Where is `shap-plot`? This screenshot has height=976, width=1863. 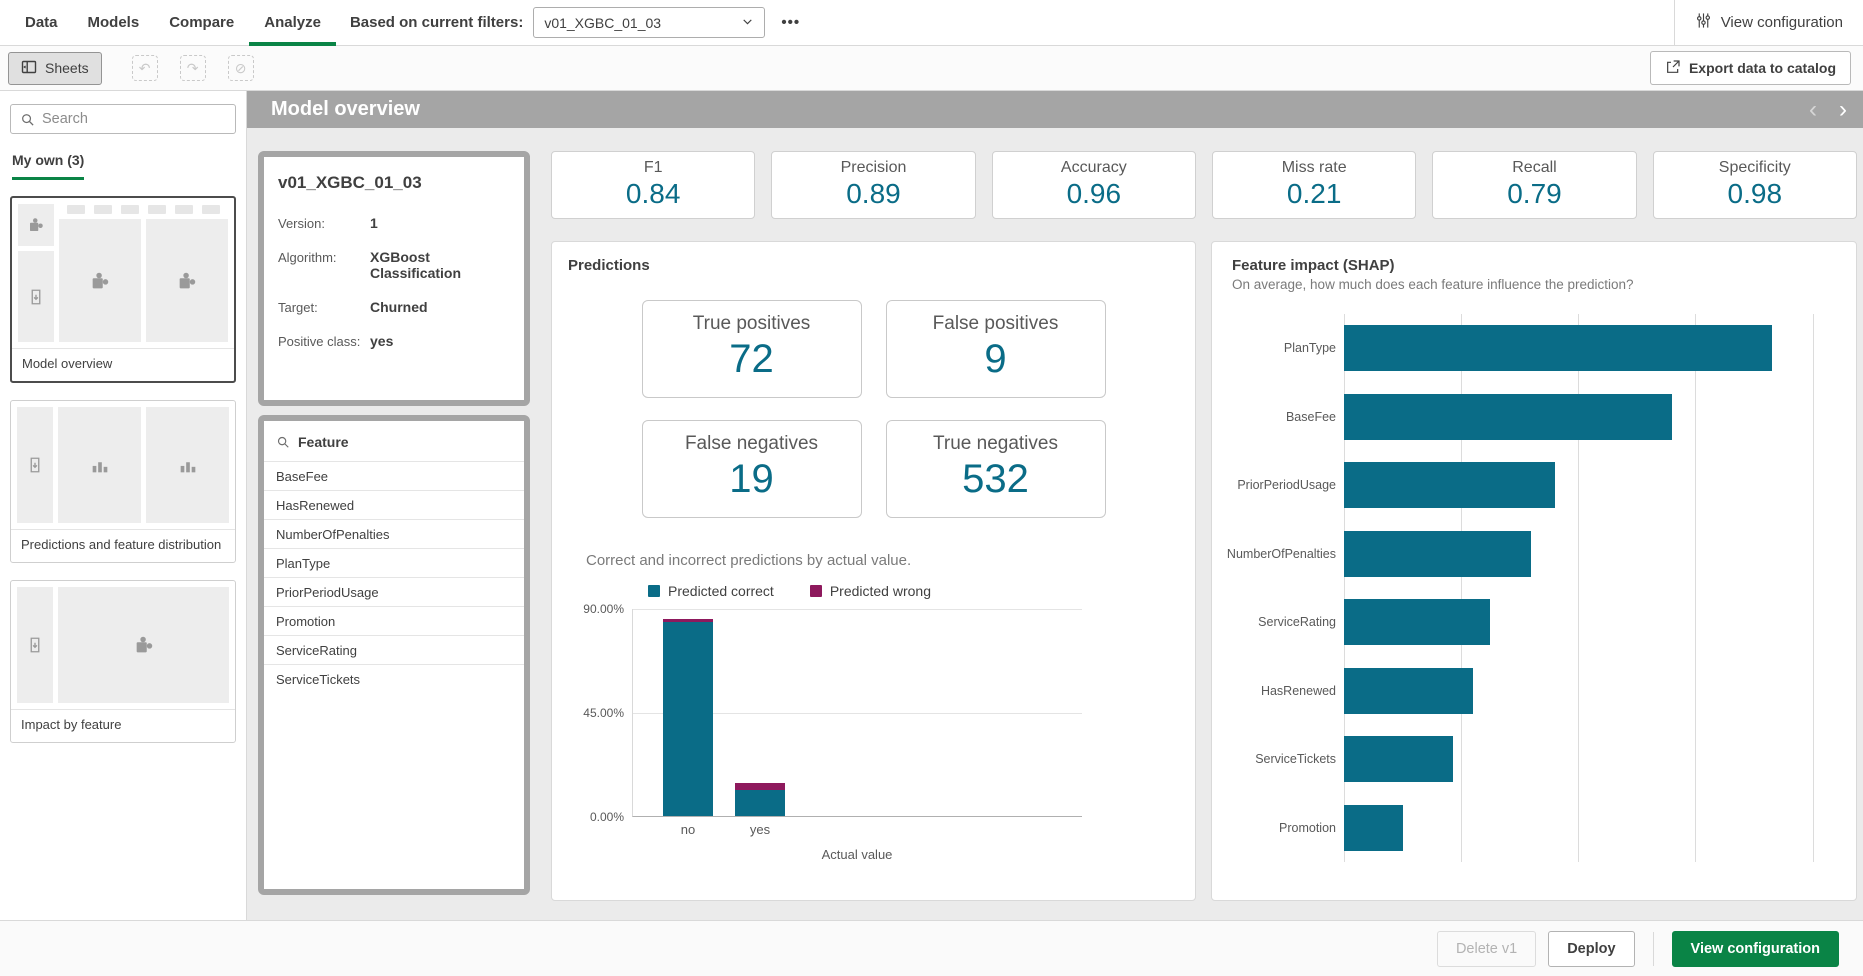 shap-plot is located at coordinates (1590, 588).